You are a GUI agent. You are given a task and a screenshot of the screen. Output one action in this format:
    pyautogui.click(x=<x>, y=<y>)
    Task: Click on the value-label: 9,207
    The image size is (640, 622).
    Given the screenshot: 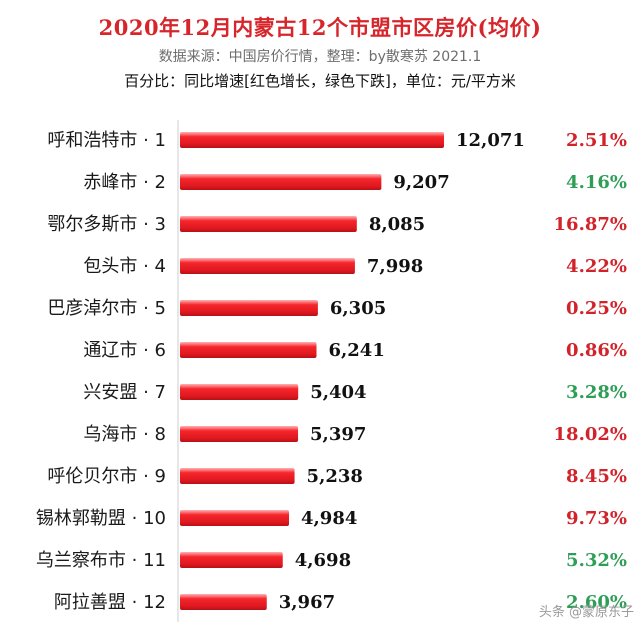 What is the action you would take?
    pyautogui.click(x=421, y=182)
    